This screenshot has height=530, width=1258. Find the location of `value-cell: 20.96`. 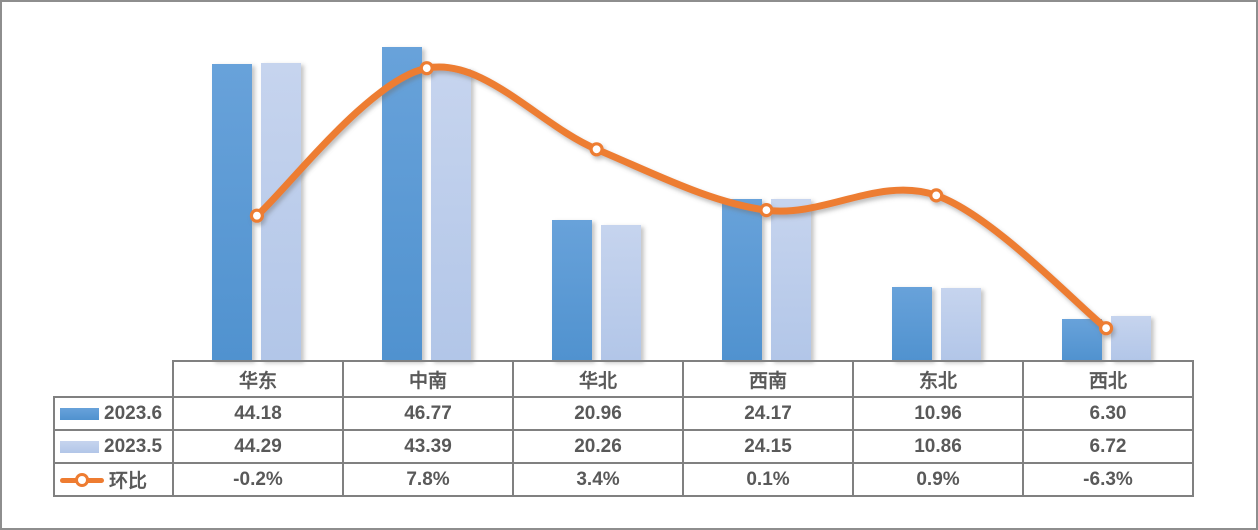

value-cell: 20.96 is located at coordinates (598, 413).